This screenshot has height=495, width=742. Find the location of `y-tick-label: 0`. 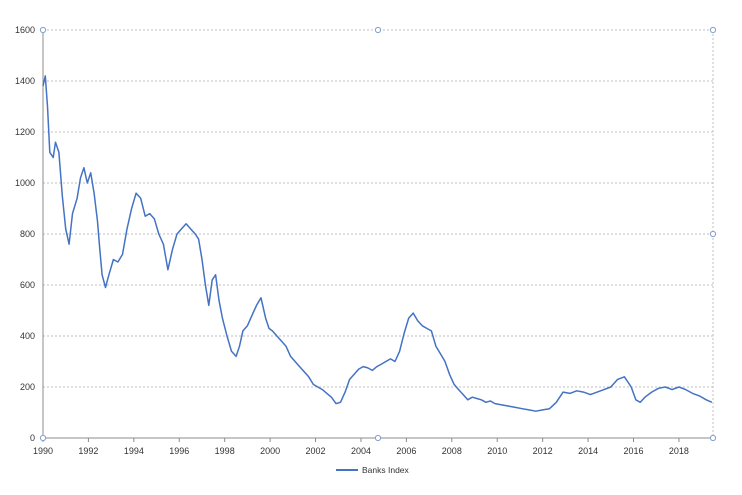

y-tick-label: 0 is located at coordinates (32, 438).